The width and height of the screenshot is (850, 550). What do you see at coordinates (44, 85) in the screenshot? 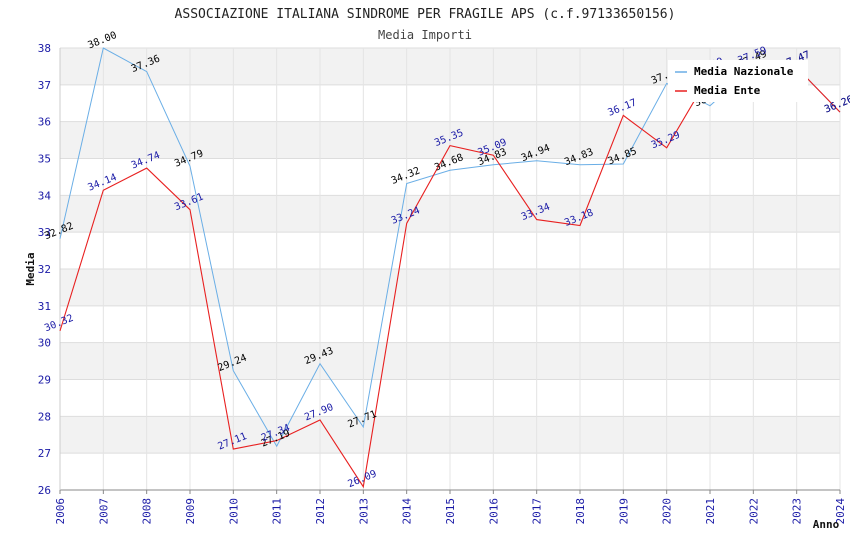
I see `y-tick-label: 37` at bounding box center [44, 85].